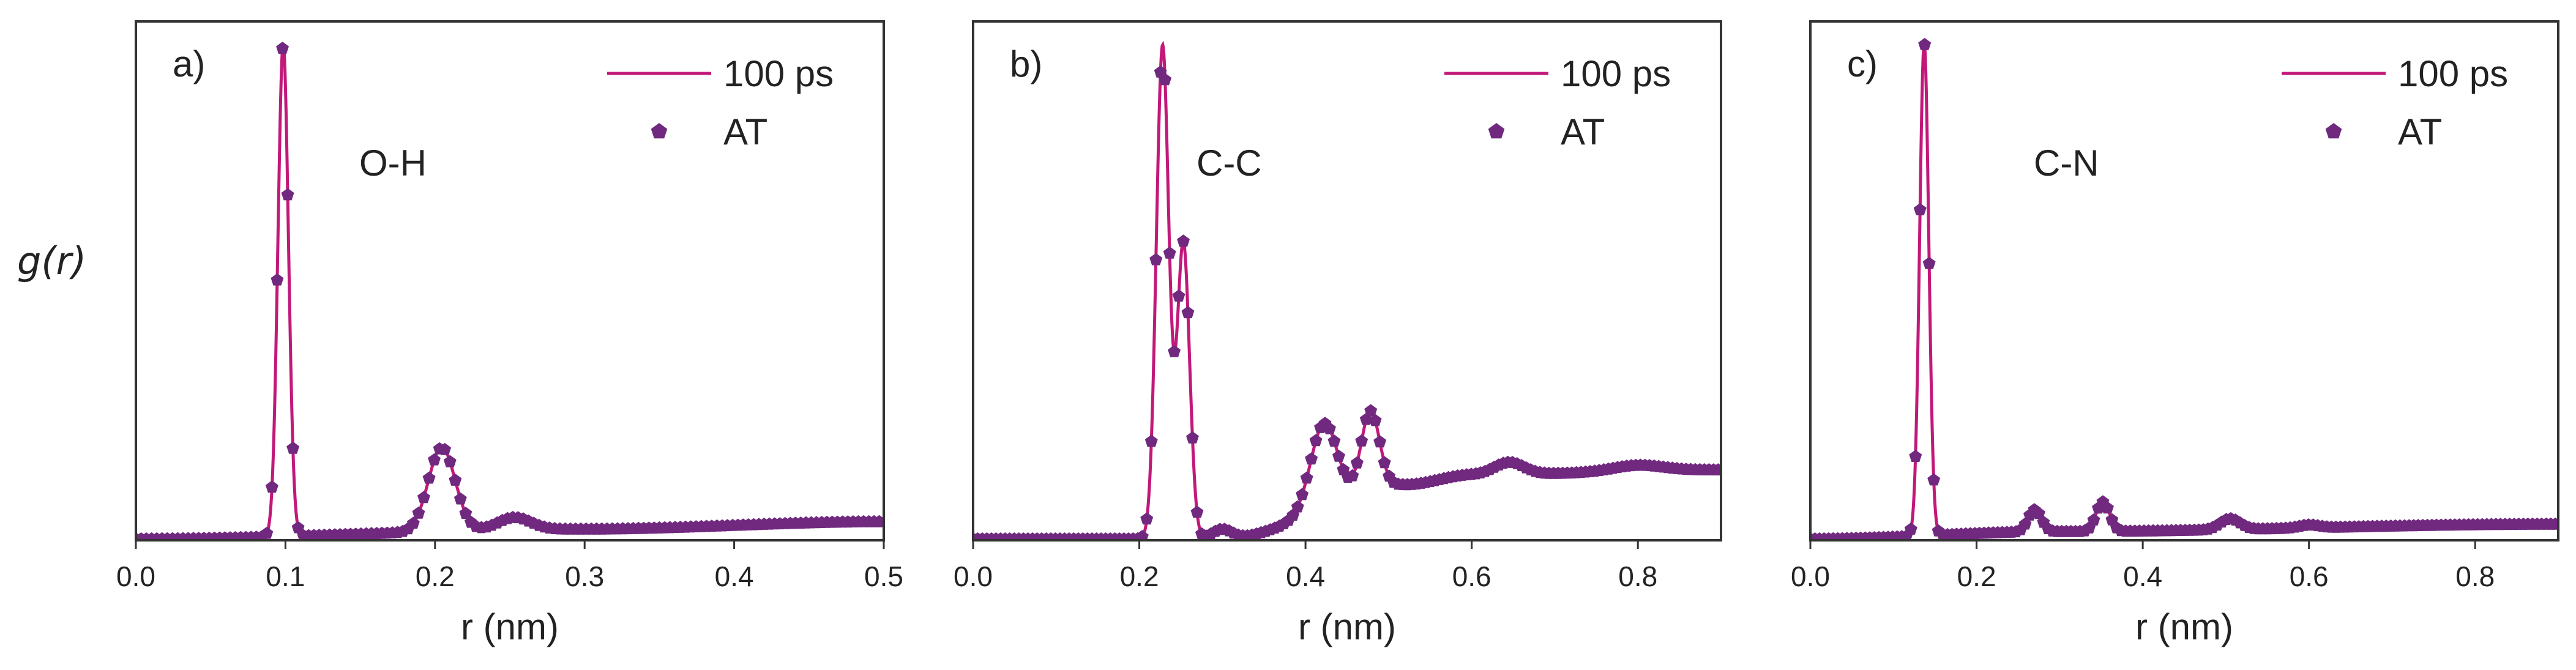  What do you see at coordinates (51, 261) in the screenshot?
I see `y-axis-label: g(r)` at bounding box center [51, 261].